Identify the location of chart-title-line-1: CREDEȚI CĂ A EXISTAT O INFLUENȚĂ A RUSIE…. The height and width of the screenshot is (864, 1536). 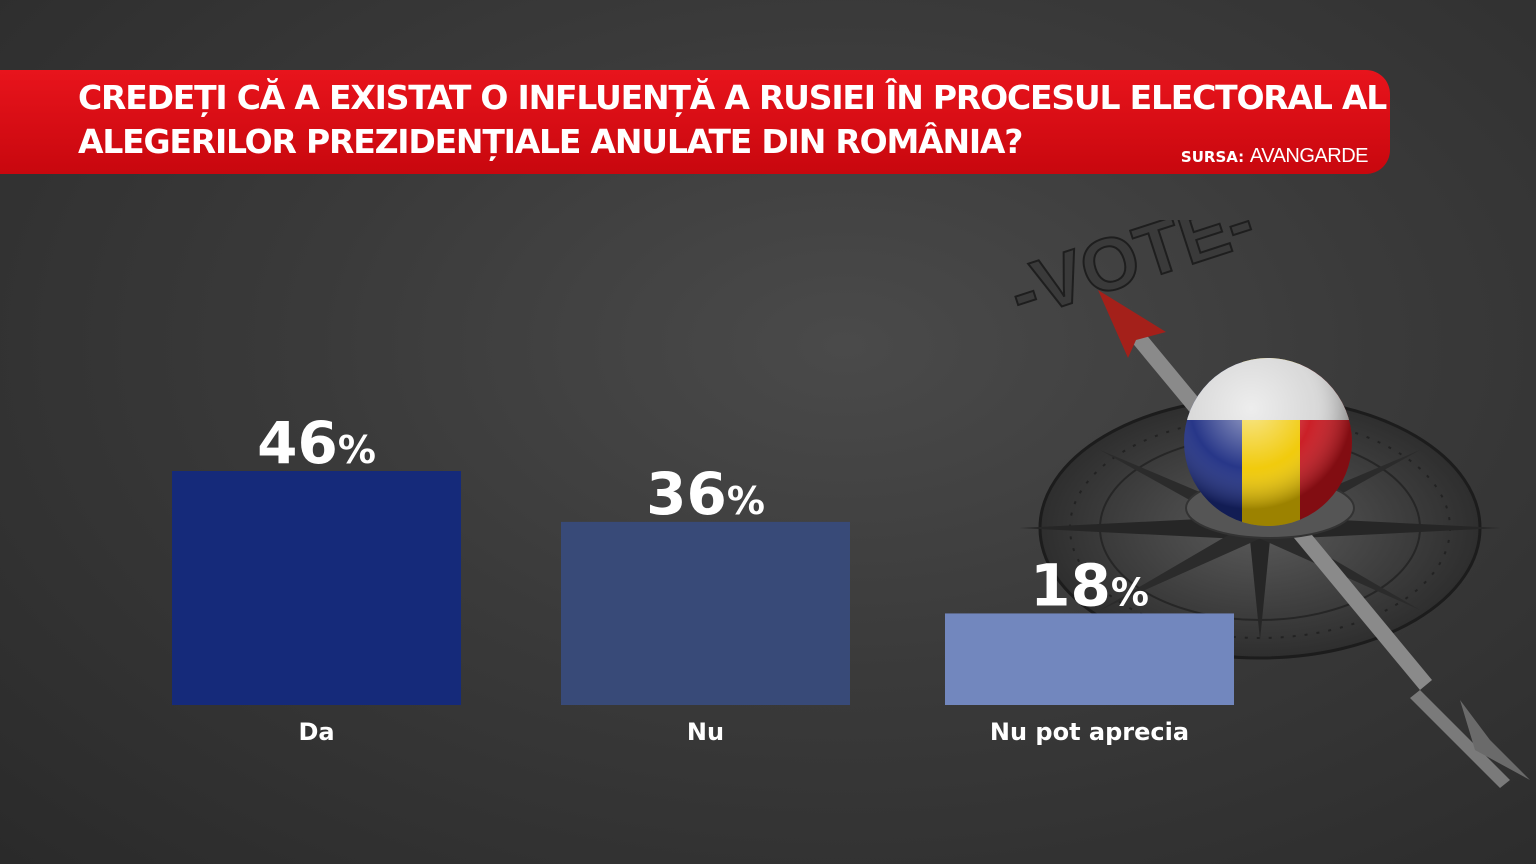
(732, 97).